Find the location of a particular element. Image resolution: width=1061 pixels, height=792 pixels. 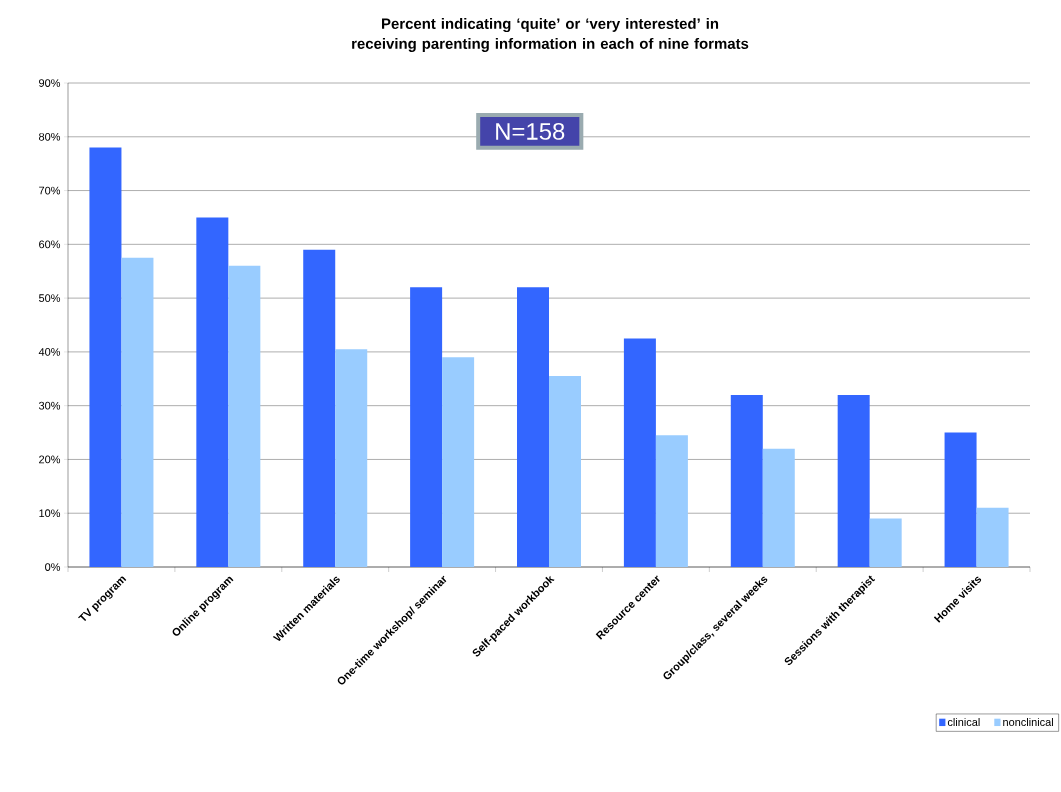

chart-title: Percent indicating ‘quite’ or ‘very interested’ in receiving parenting information in each of nine formats is located at coordinates (550, 35).